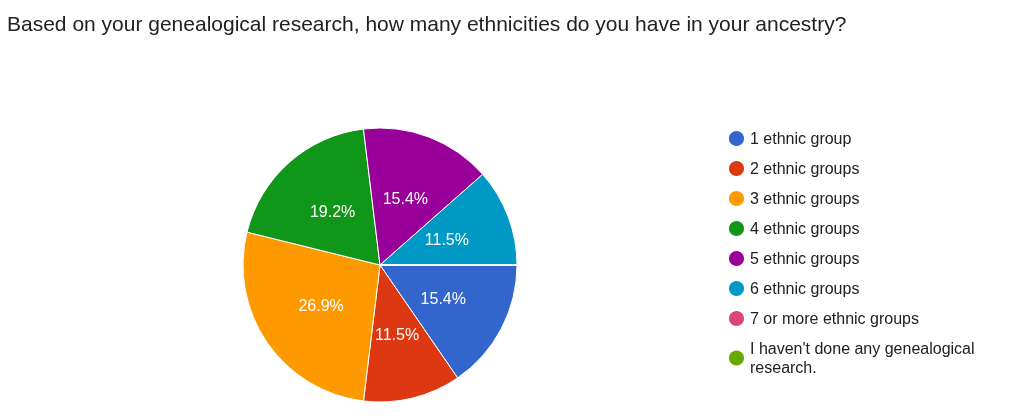 The image size is (1024, 420). What do you see at coordinates (834, 318) in the screenshot?
I see `legend-label: 7 or more ethnic groups` at bounding box center [834, 318].